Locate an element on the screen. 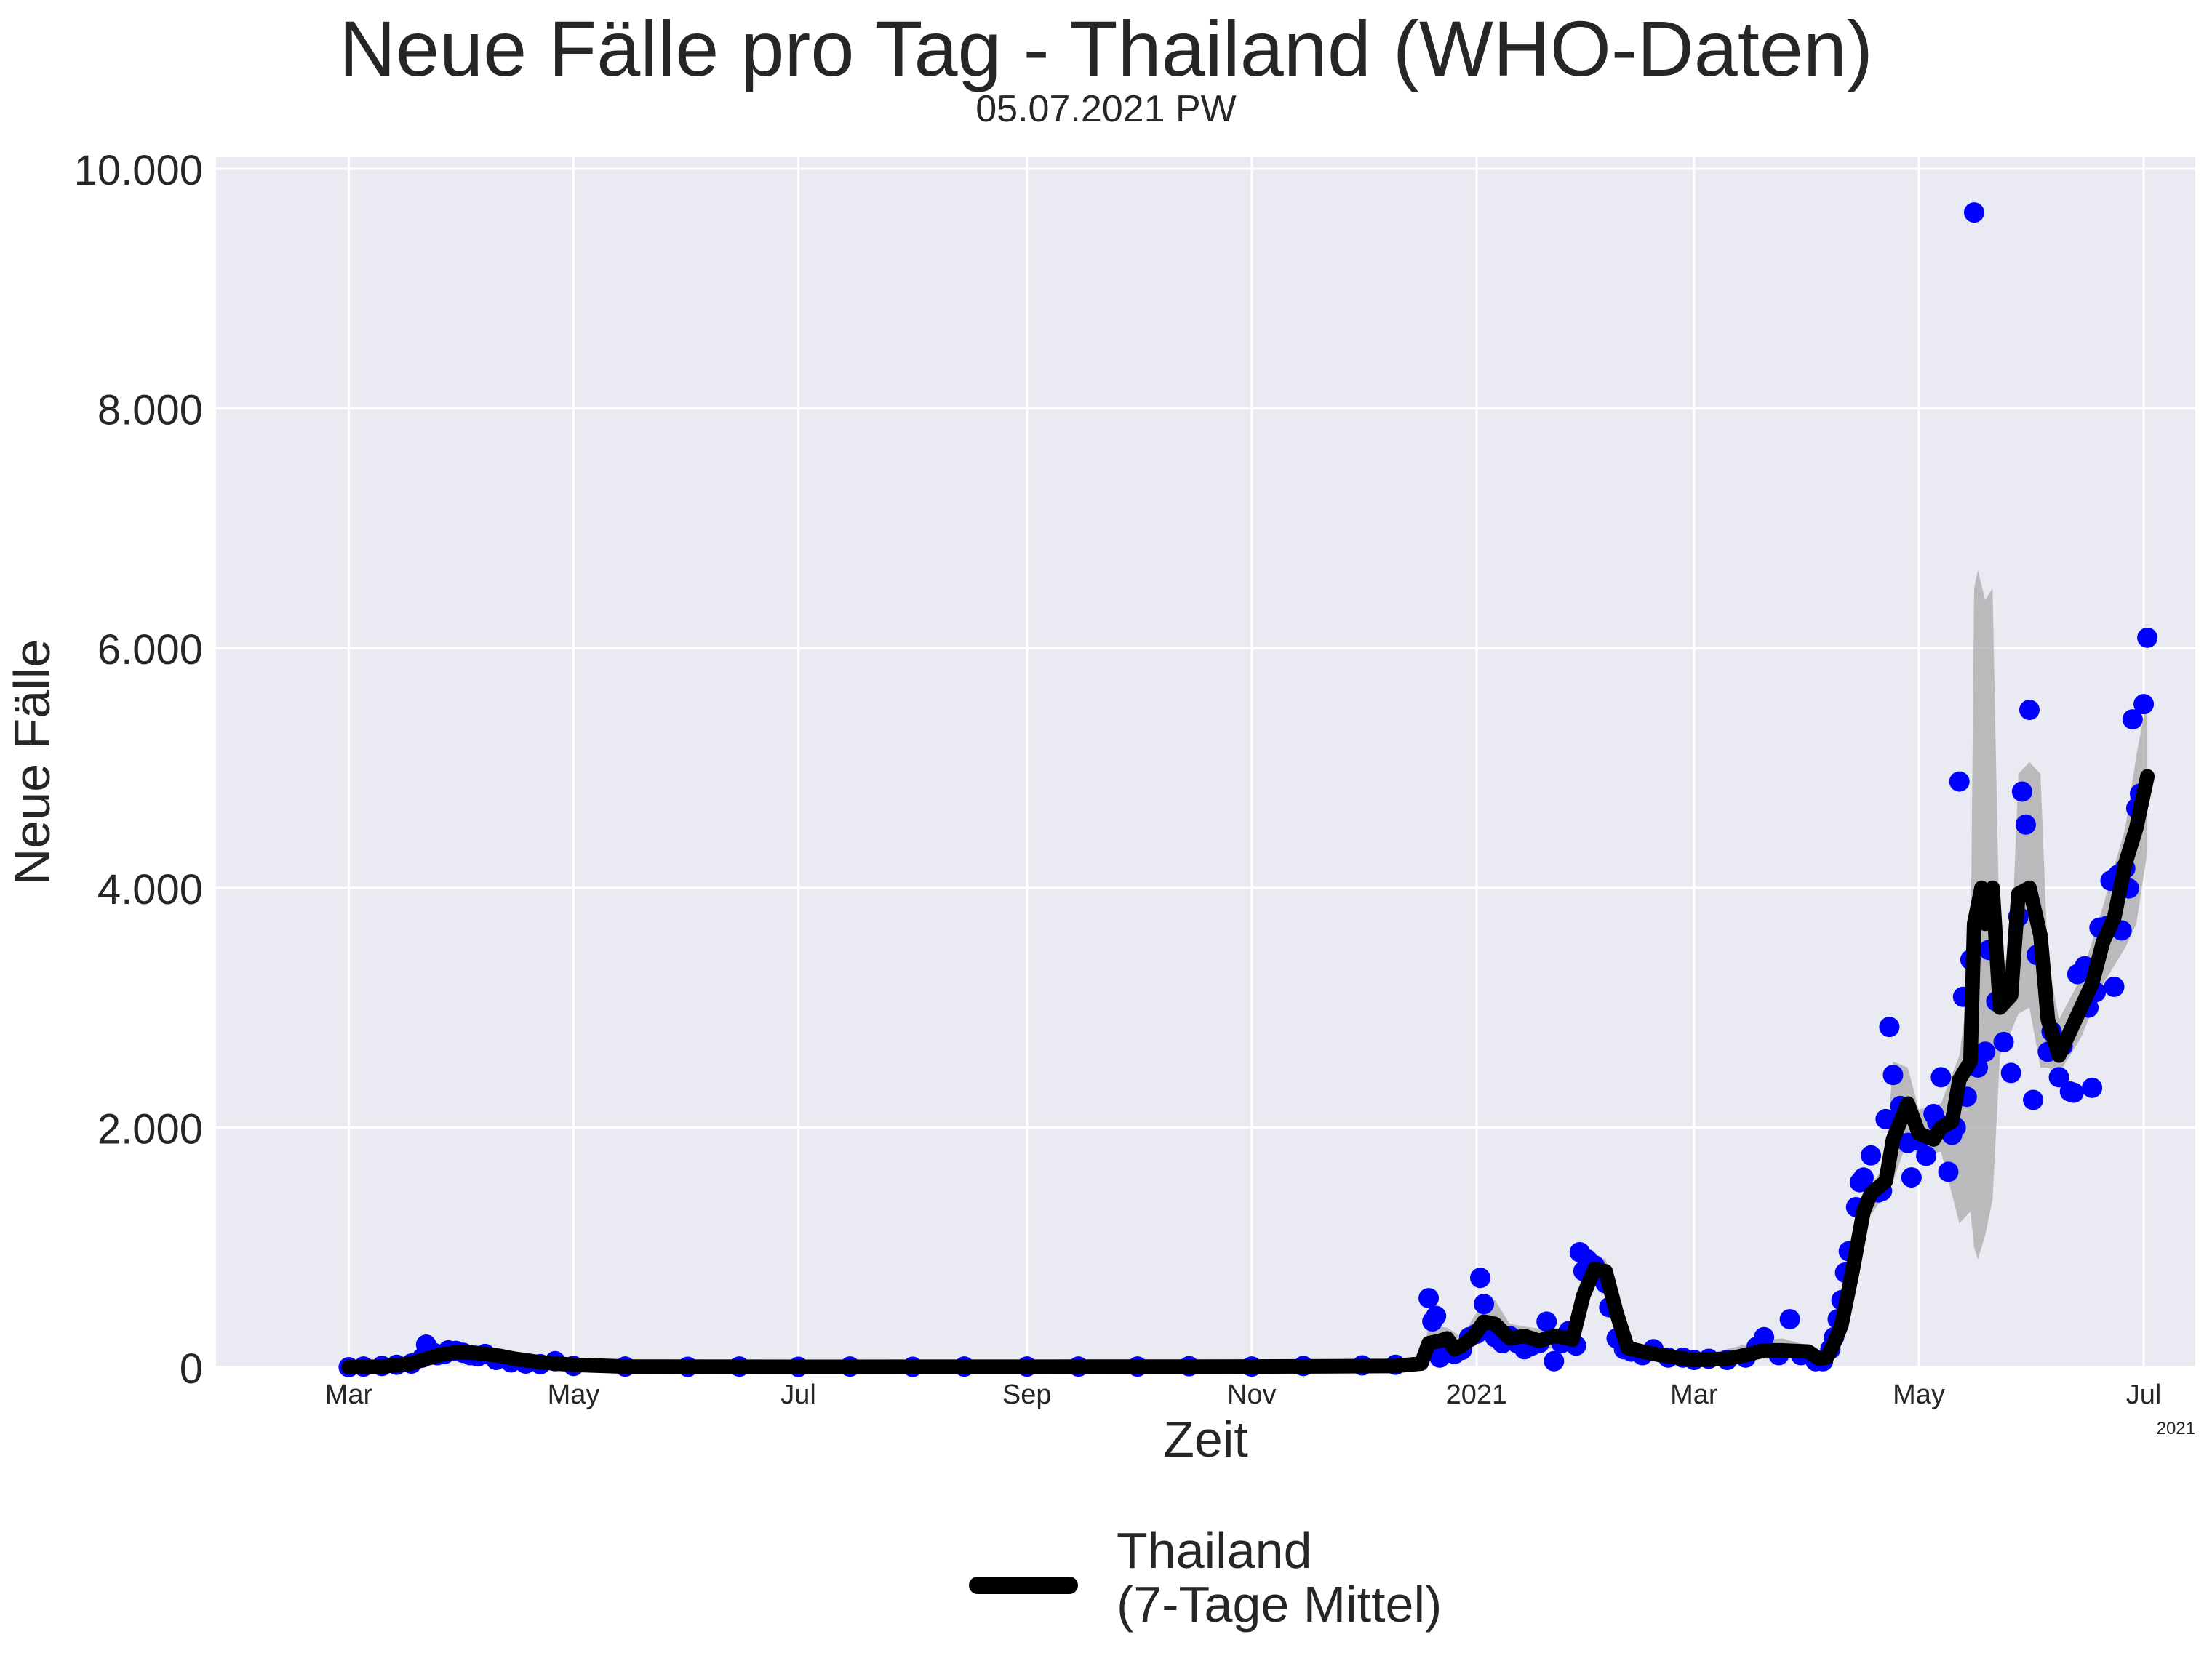  legend-label-line2: (7-Tage Mittel) is located at coordinates (1279, 1604).